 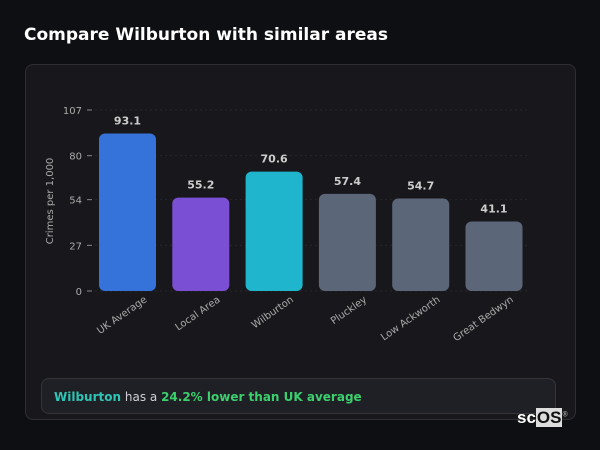 What do you see at coordinates (75, 157) in the screenshot?
I see `y-tick-label: 80` at bounding box center [75, 157].